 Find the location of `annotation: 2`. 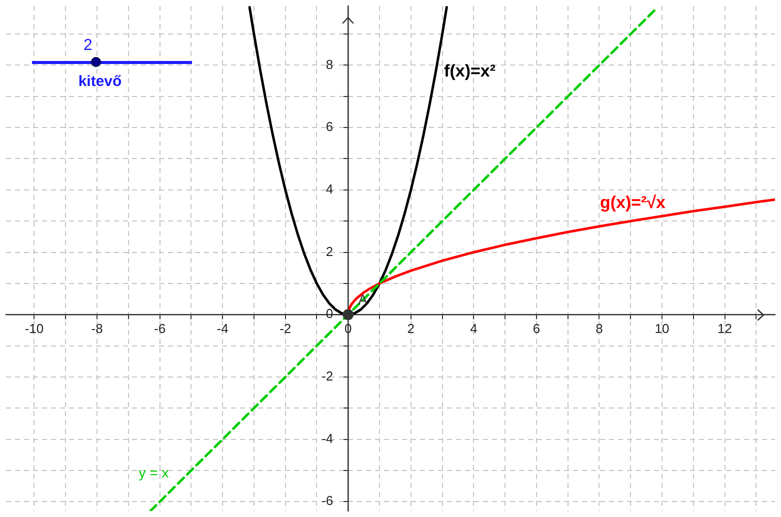

annotation: 2 is located at coordinates (88, 45).